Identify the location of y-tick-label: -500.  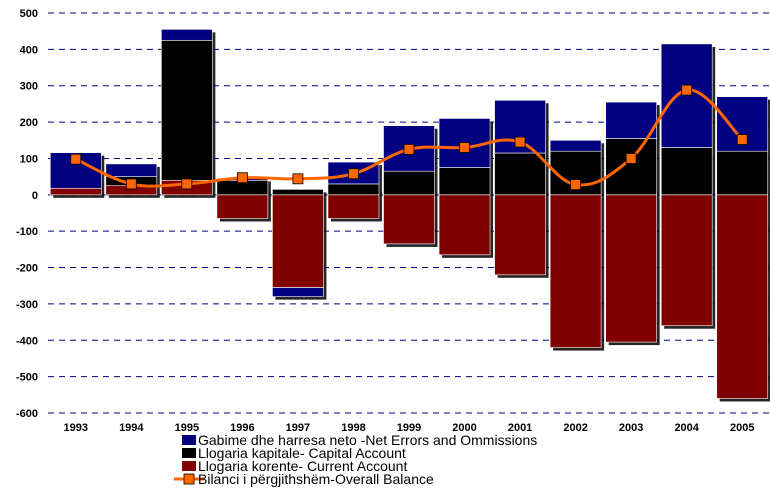
(27, 378).